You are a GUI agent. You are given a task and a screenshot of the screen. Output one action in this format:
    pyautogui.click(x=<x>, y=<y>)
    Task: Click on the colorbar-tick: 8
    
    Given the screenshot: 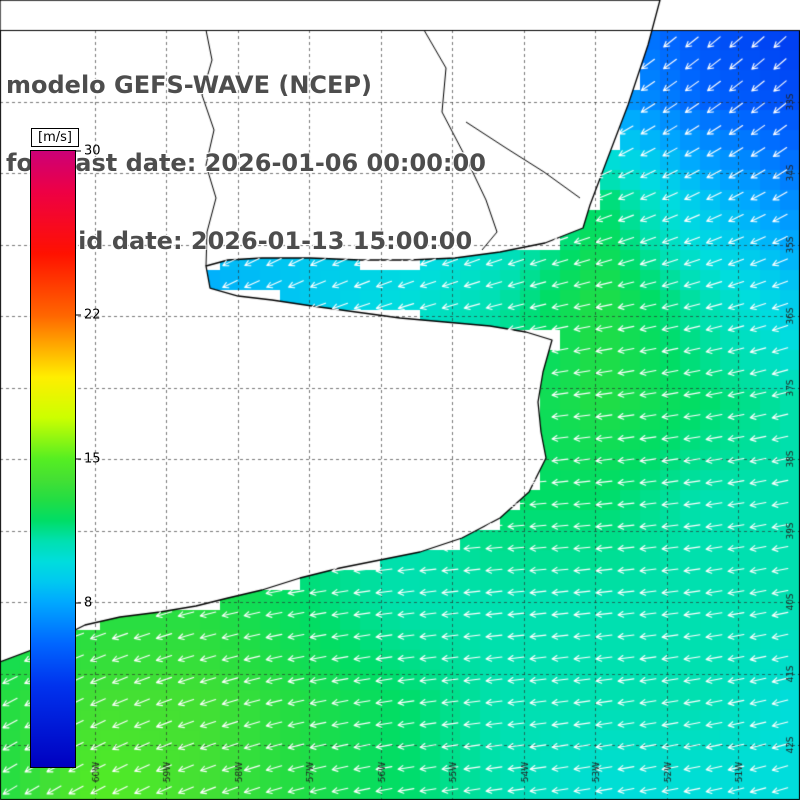 What is the action you would take?
    pyautogui.click(x=84, y=602)
    